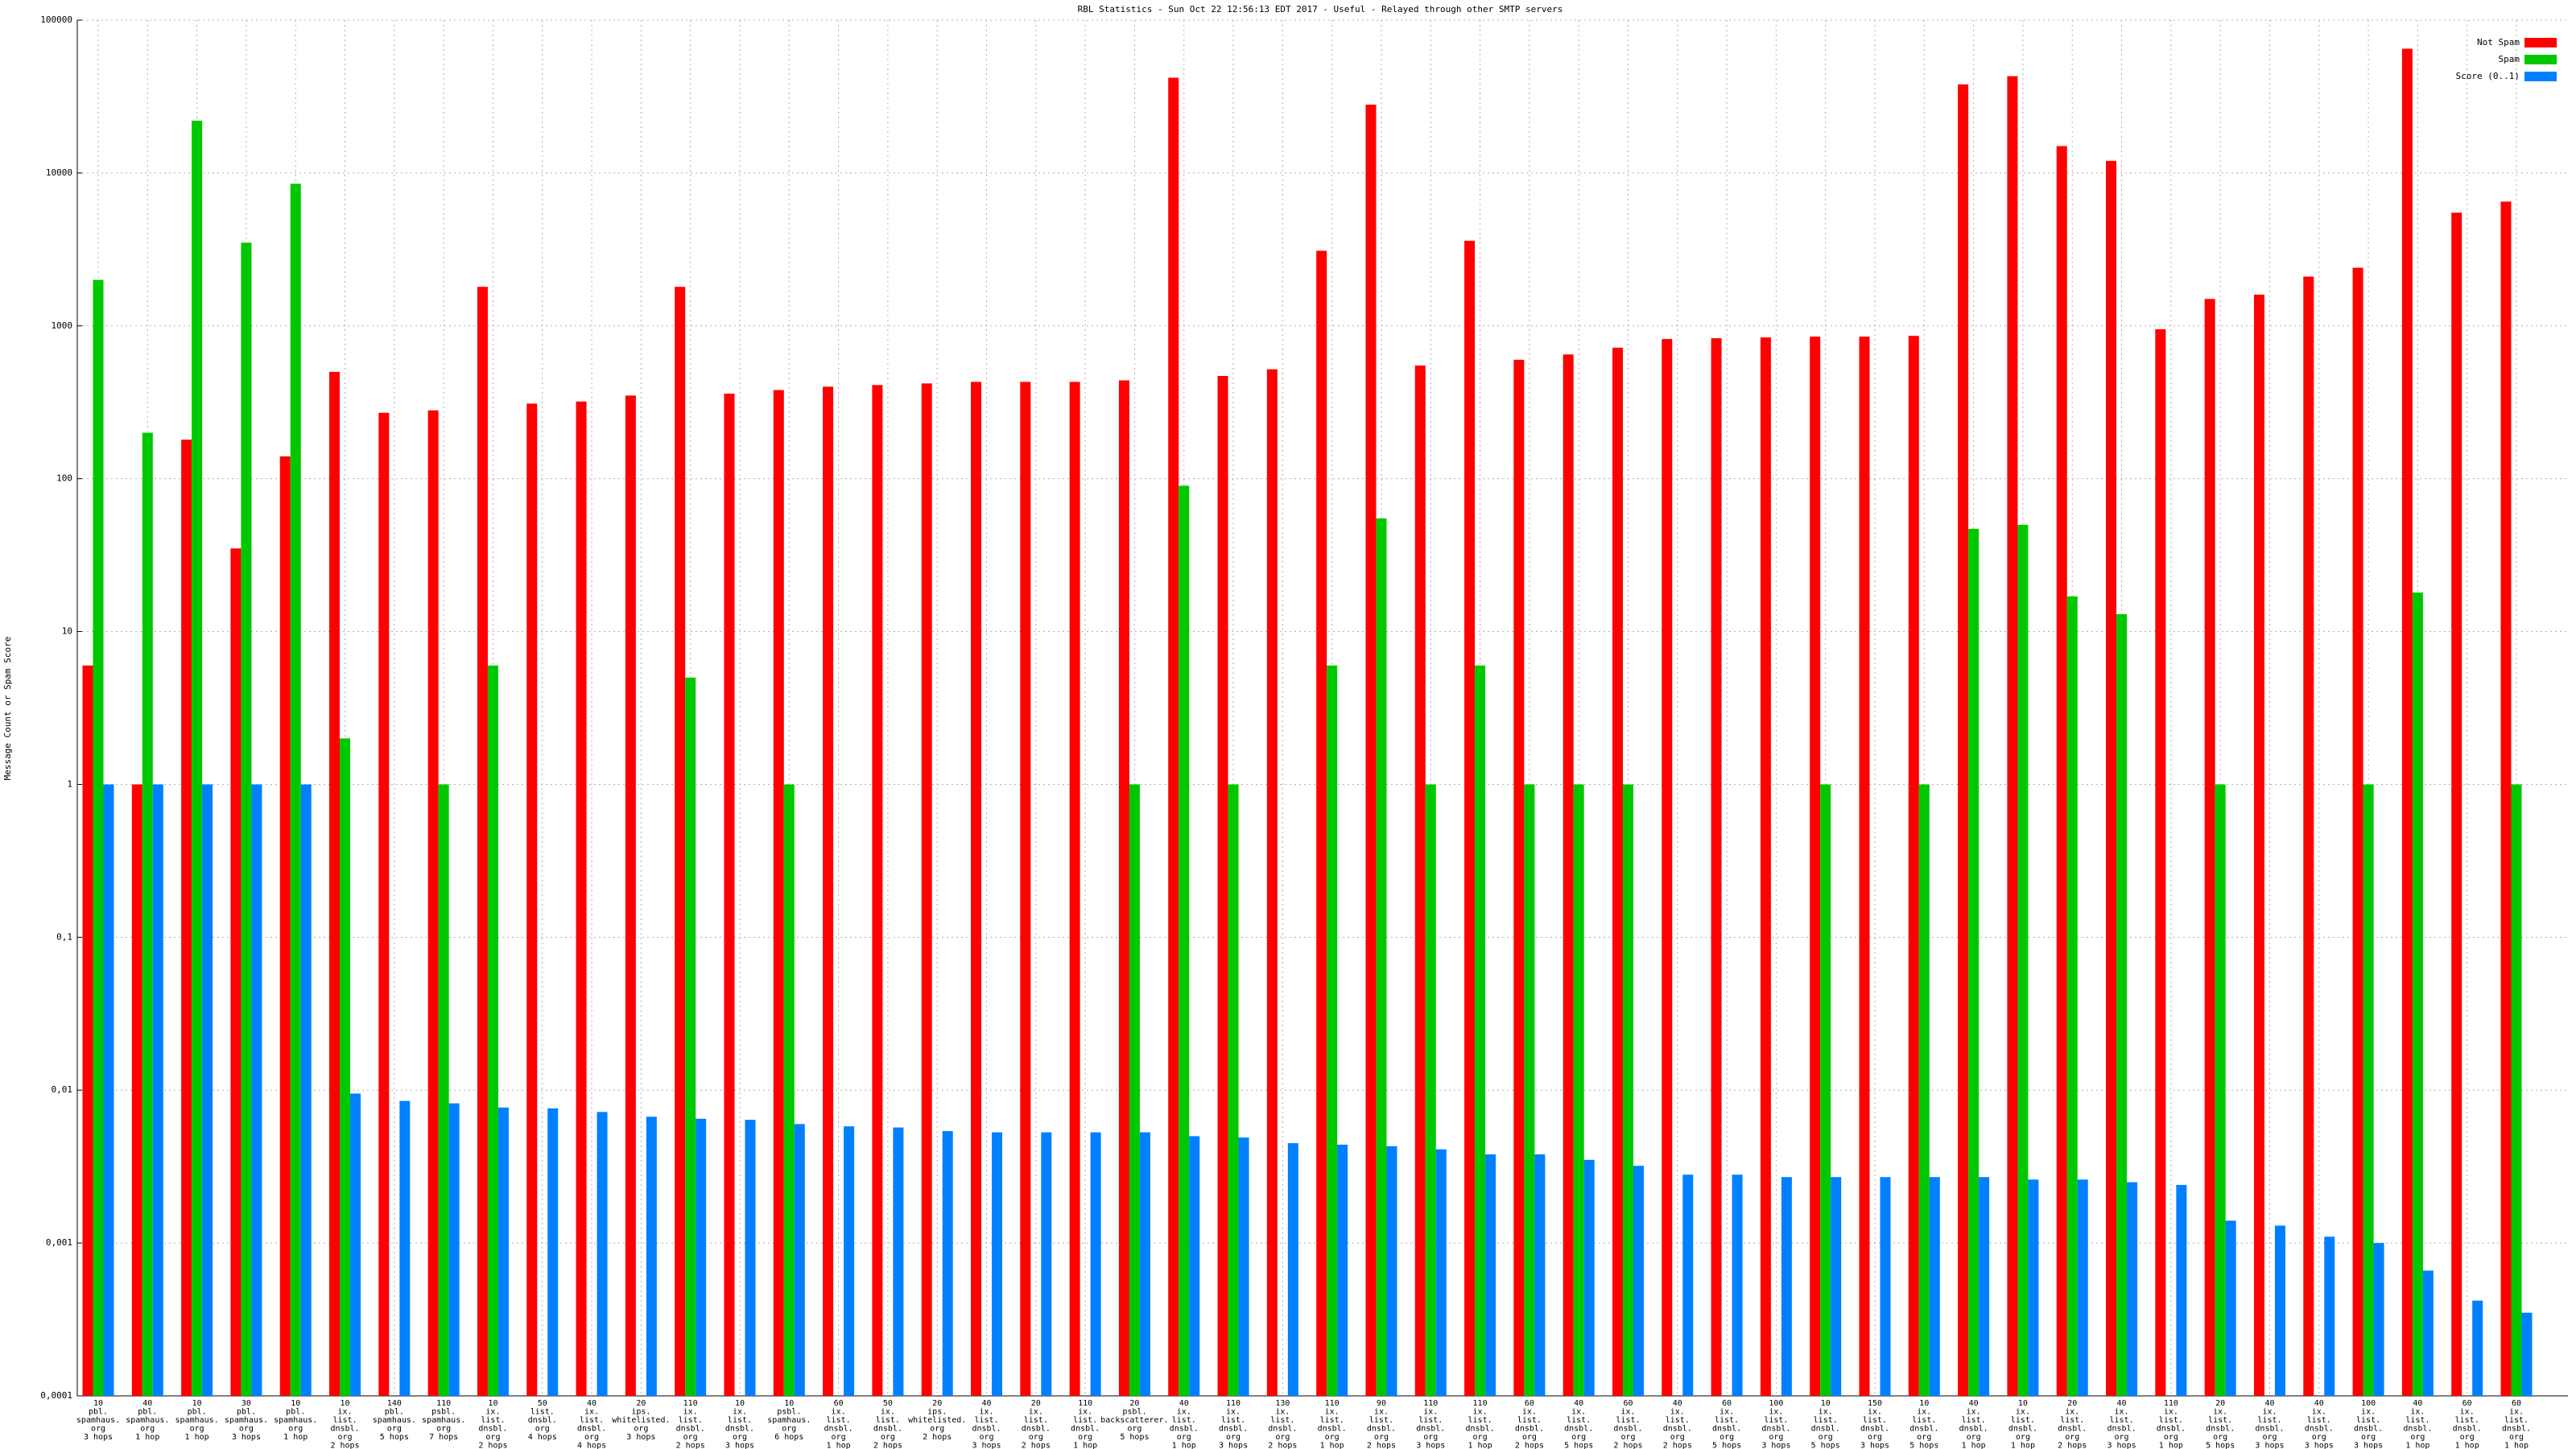 Image resolution: width=2576 pixels, height=1449 pixels. Describe the element at coordinates (2072, 1403) in the screenshot. I see `x-tick-label: 20` at that location.